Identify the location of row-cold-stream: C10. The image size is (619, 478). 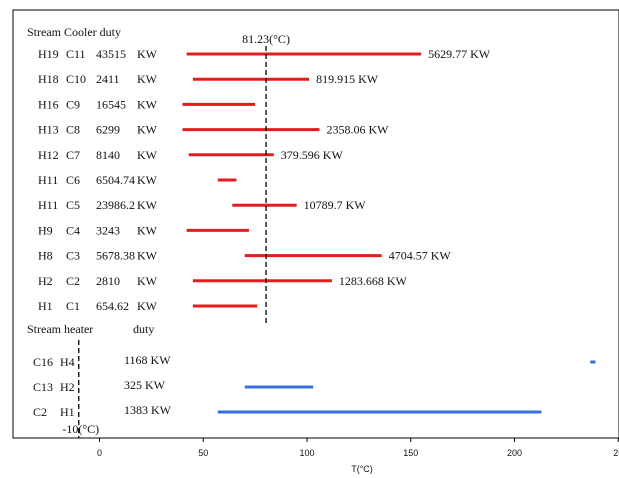
(76, 79).